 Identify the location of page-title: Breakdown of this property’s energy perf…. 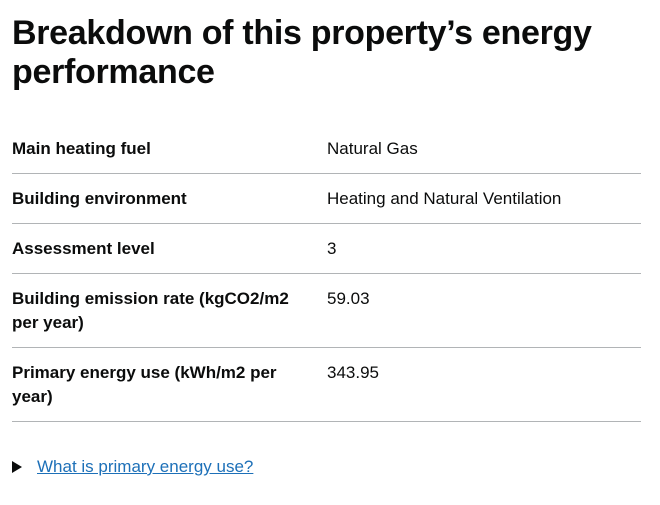
(302, 52).